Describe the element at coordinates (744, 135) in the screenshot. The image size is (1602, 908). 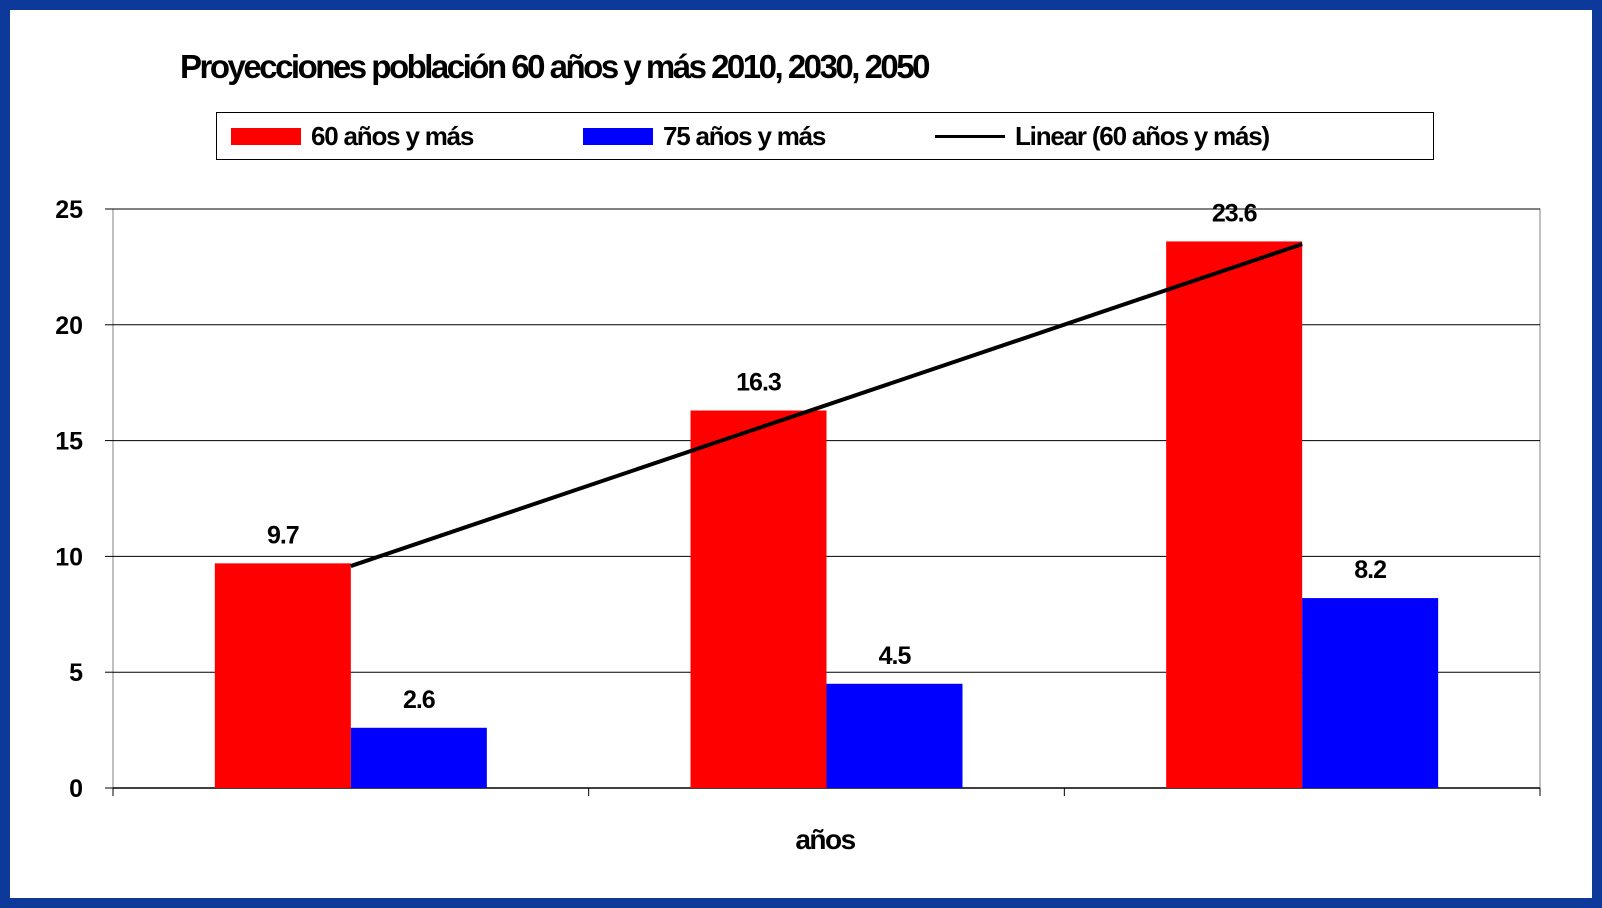
I see `legend-label-75: 75 años y más` at that location.